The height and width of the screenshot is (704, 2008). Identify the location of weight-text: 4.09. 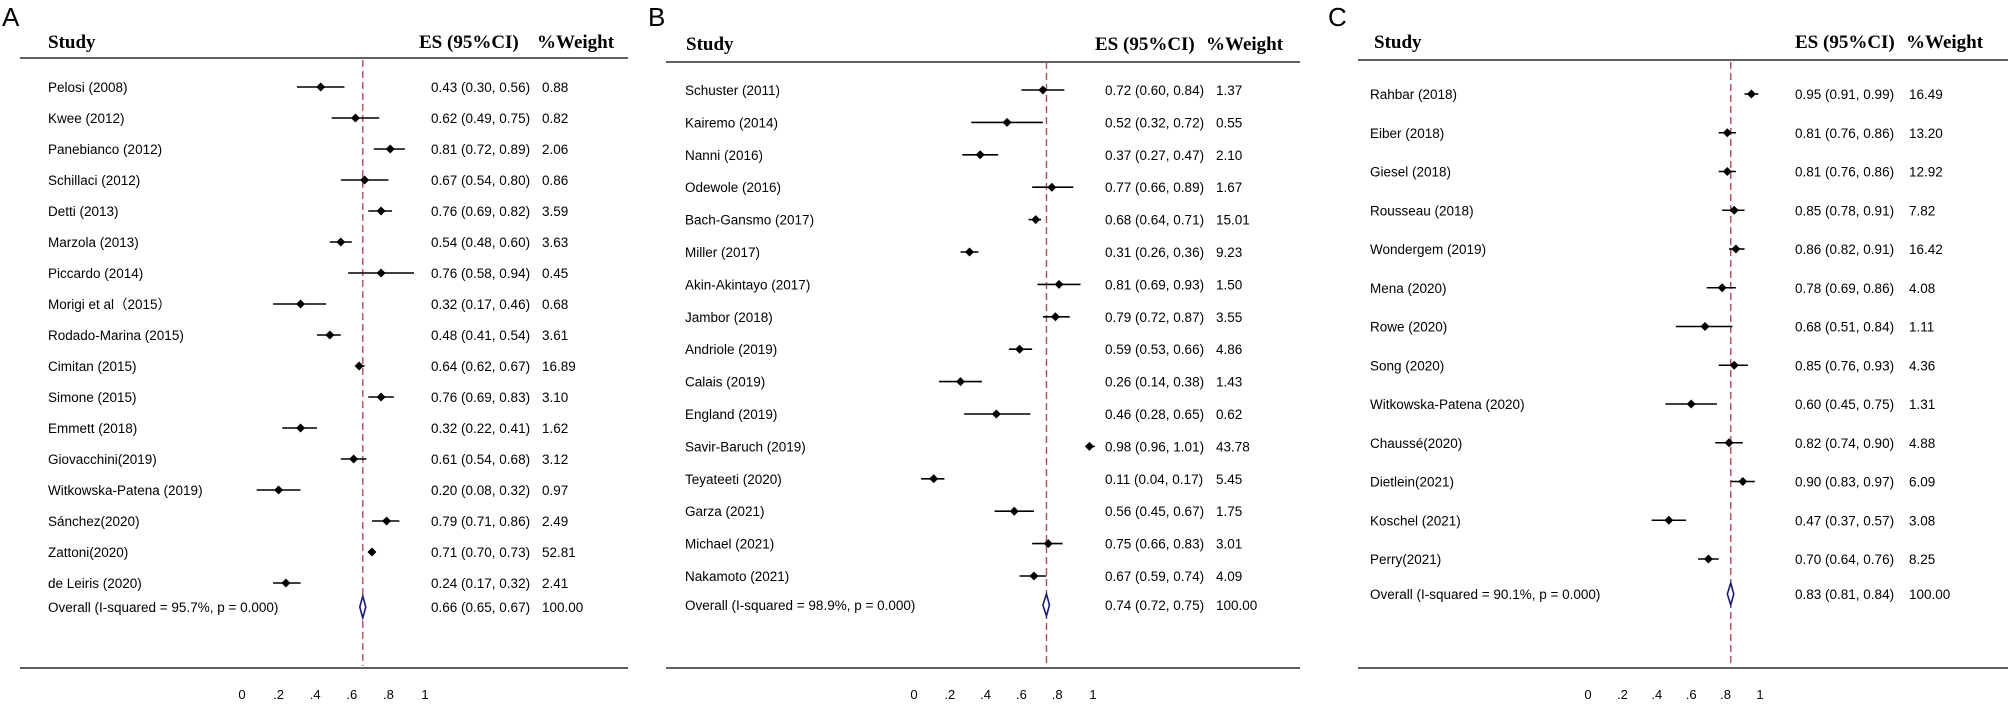
(1229, 576).